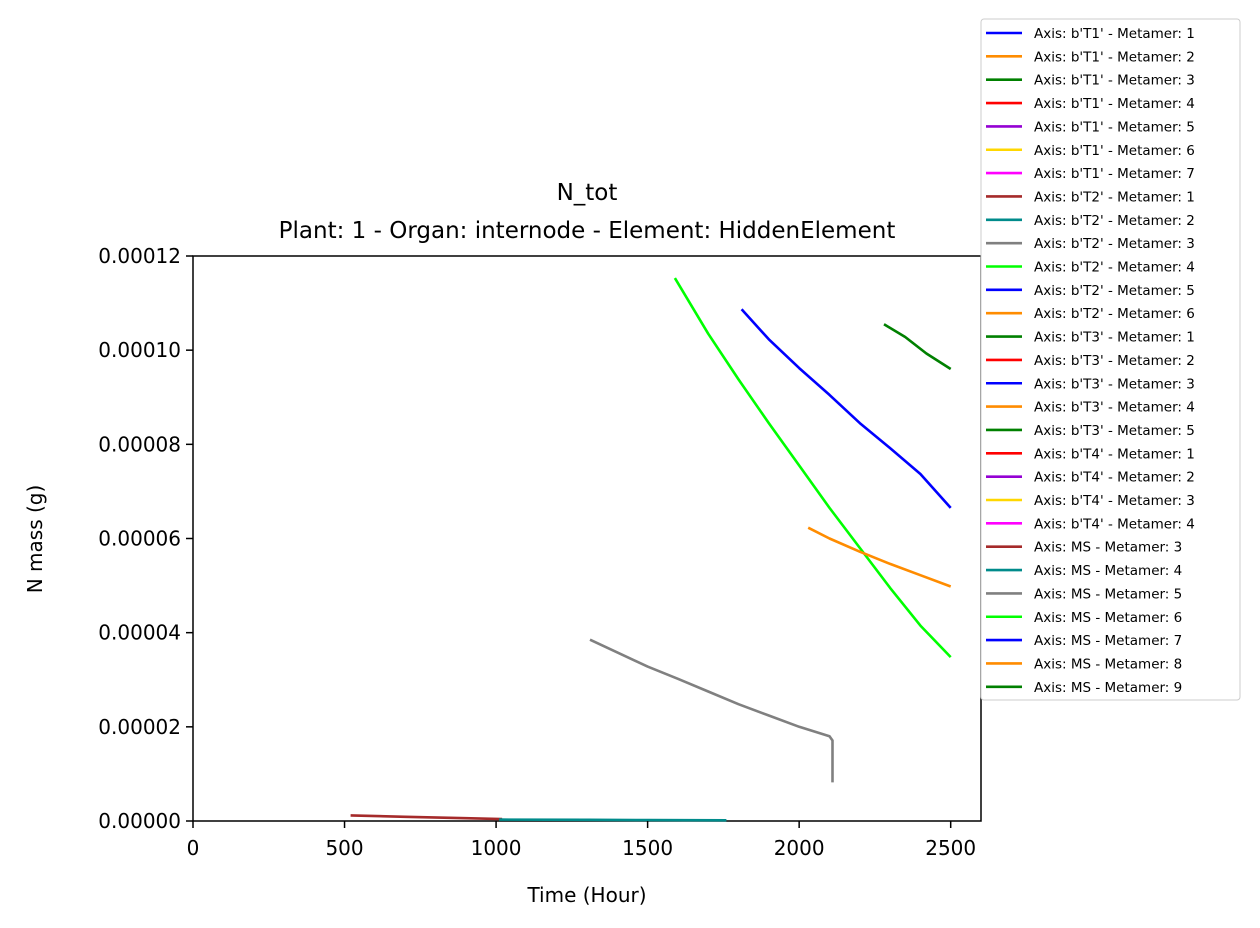 The height and width of the screenshot is (928, 1260). What do you see at coordinates (1108, 618) in the screenshot?
I see `legend-label: Axis: MS - Metamer: 6` at bounding box center [1108, 618].